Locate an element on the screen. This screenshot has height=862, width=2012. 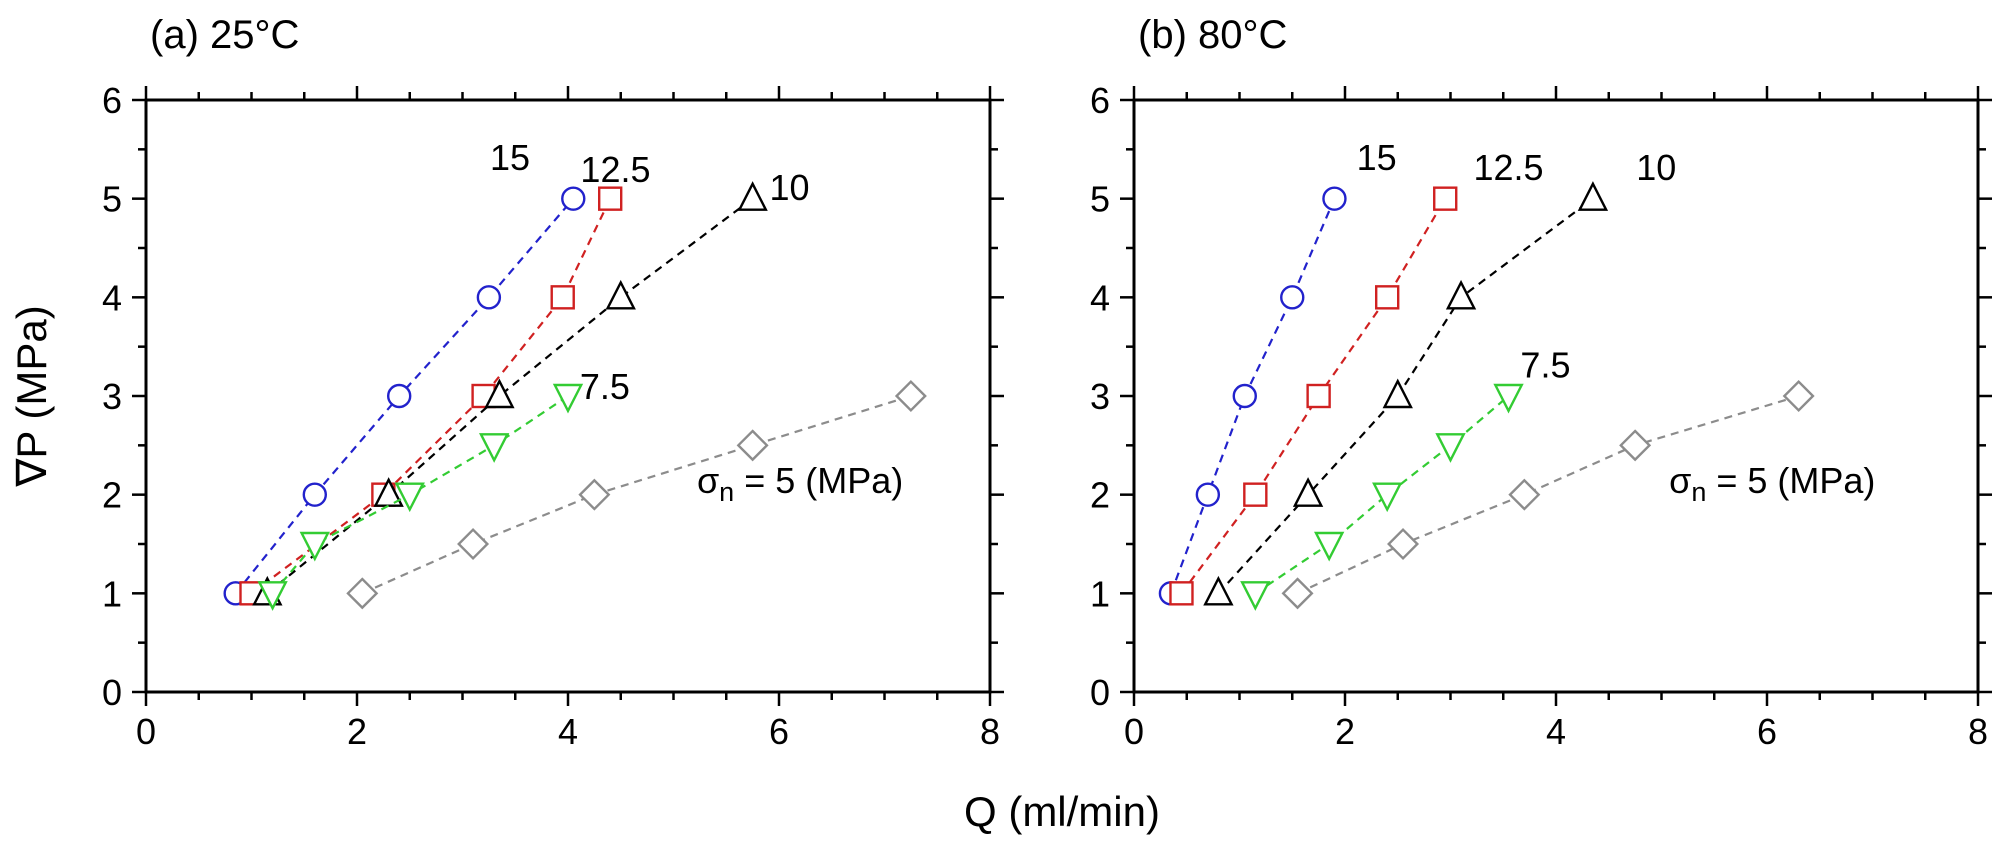
y-tick-label: 3 is located at coordinates (112, 396).